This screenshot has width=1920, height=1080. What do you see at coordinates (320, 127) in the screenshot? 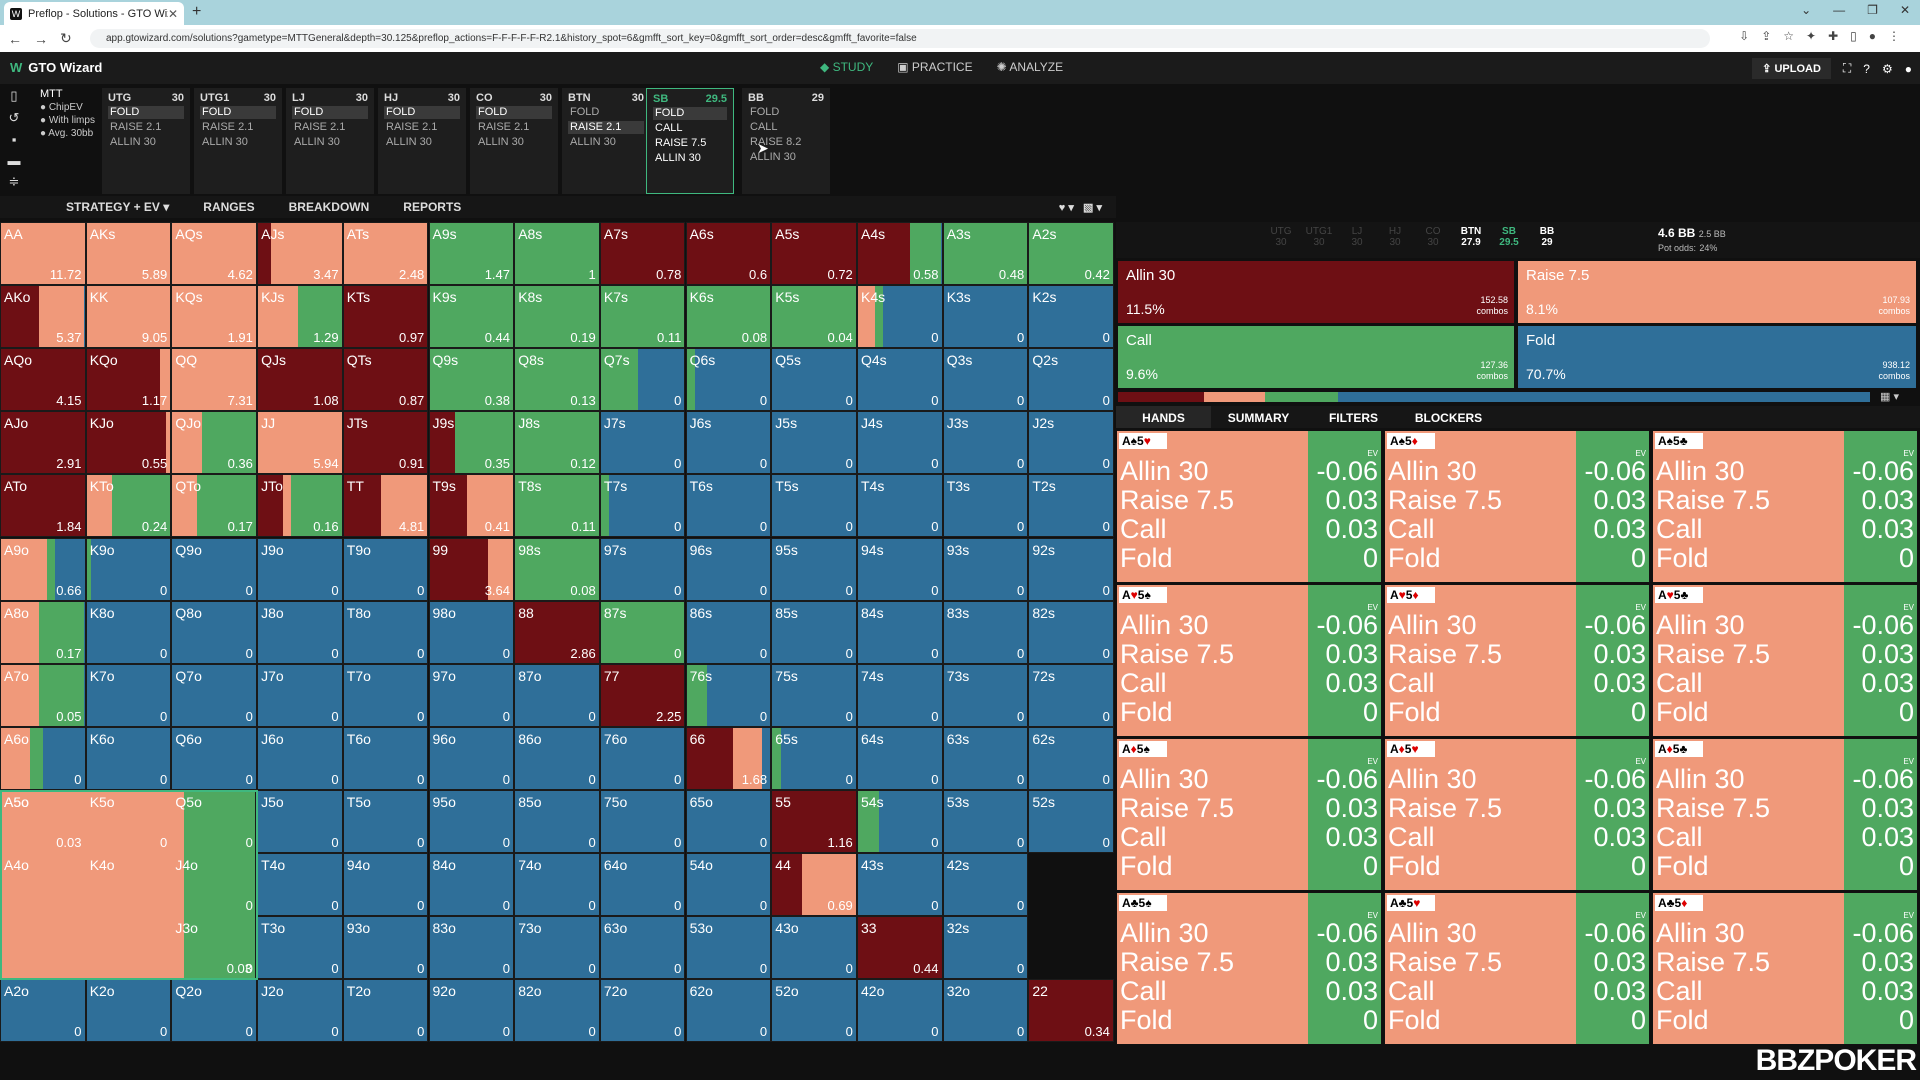
I see `position-action: RAISE 2.1` at bounding box center [320, 127].